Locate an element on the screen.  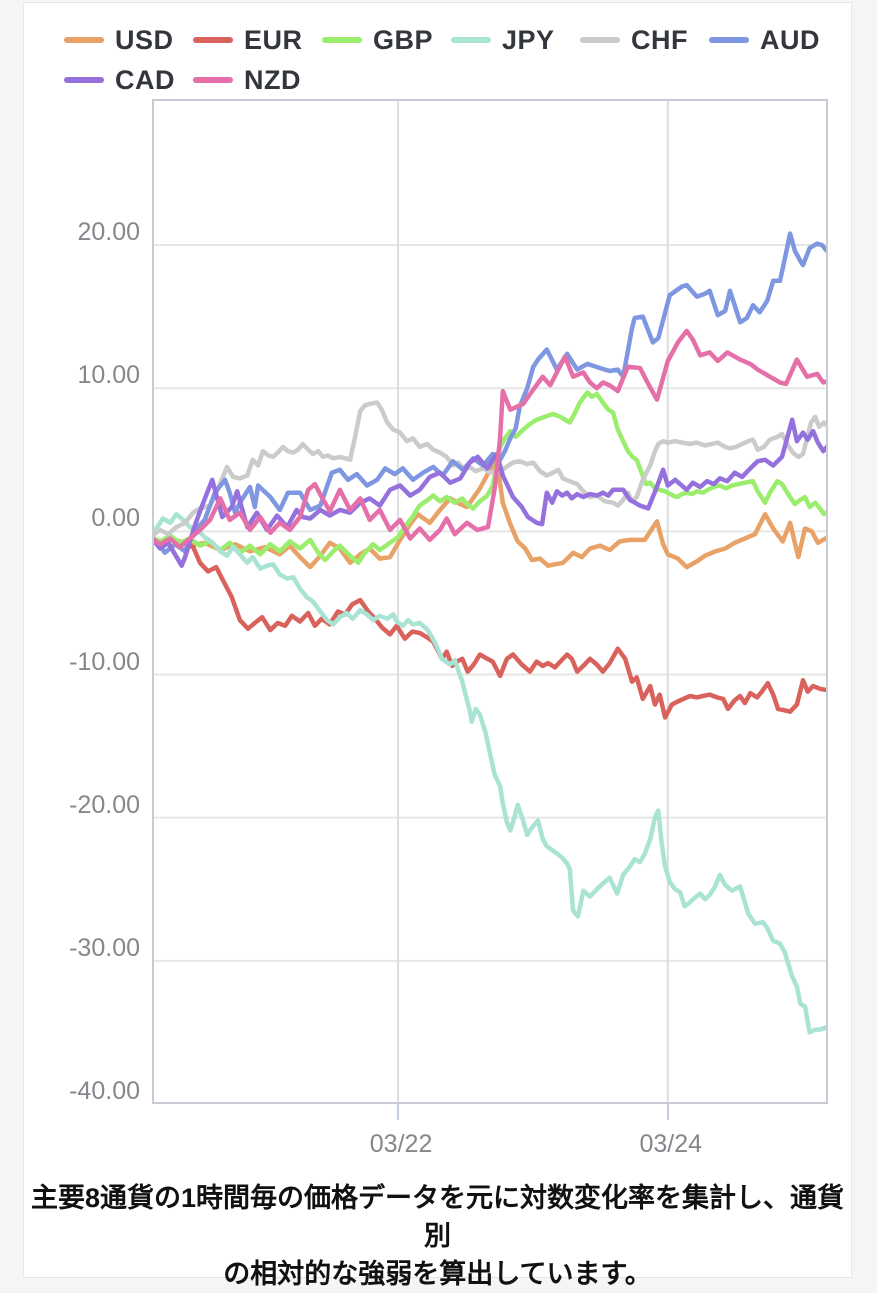
series-line-USD is located at coordinates (490, 514).